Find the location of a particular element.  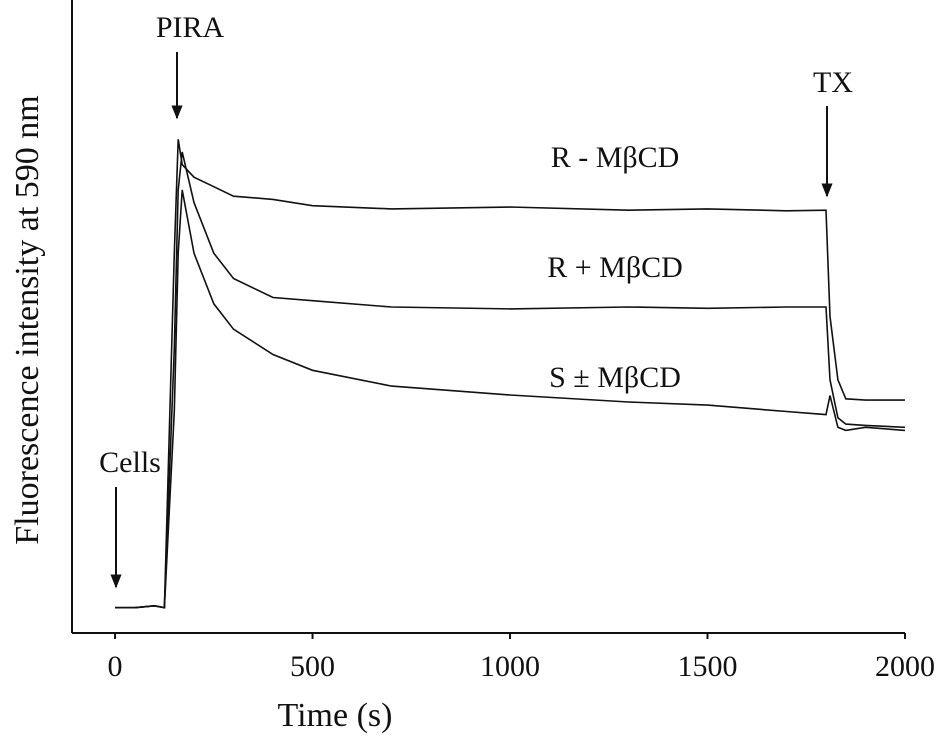

annotation: TX is located at coordinates (833, 82).